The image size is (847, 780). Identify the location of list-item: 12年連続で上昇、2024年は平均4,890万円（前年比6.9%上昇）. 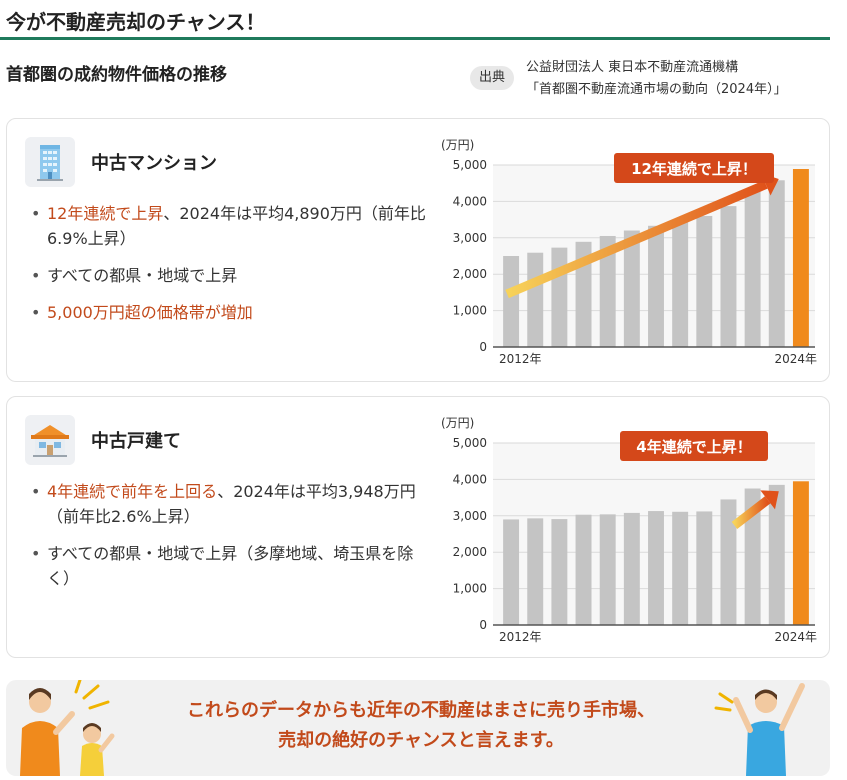
(229, 226).